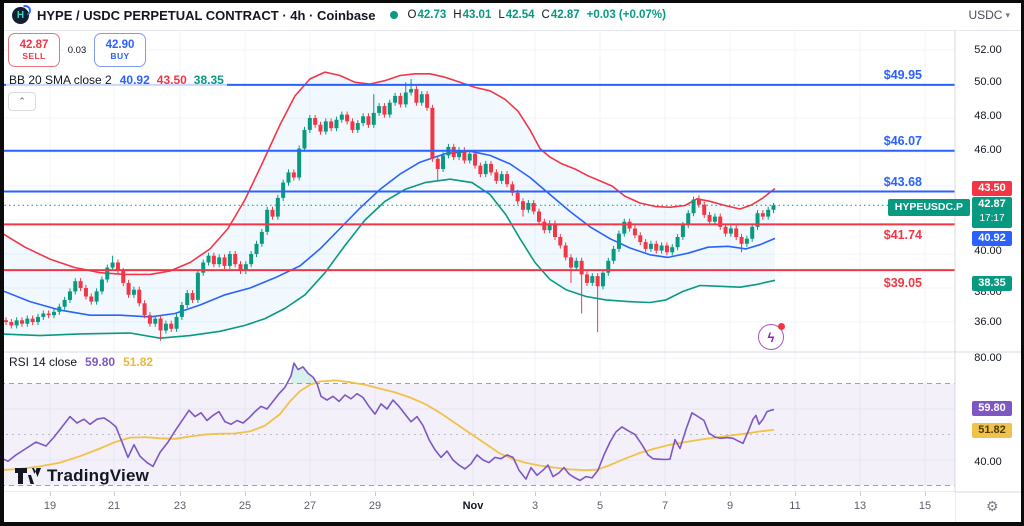 The height and width of the screenshot is (526, 1024). Describe the element at coordinates (665, 506) in the screenshot. I see `time-axis-label: 7` at that location.